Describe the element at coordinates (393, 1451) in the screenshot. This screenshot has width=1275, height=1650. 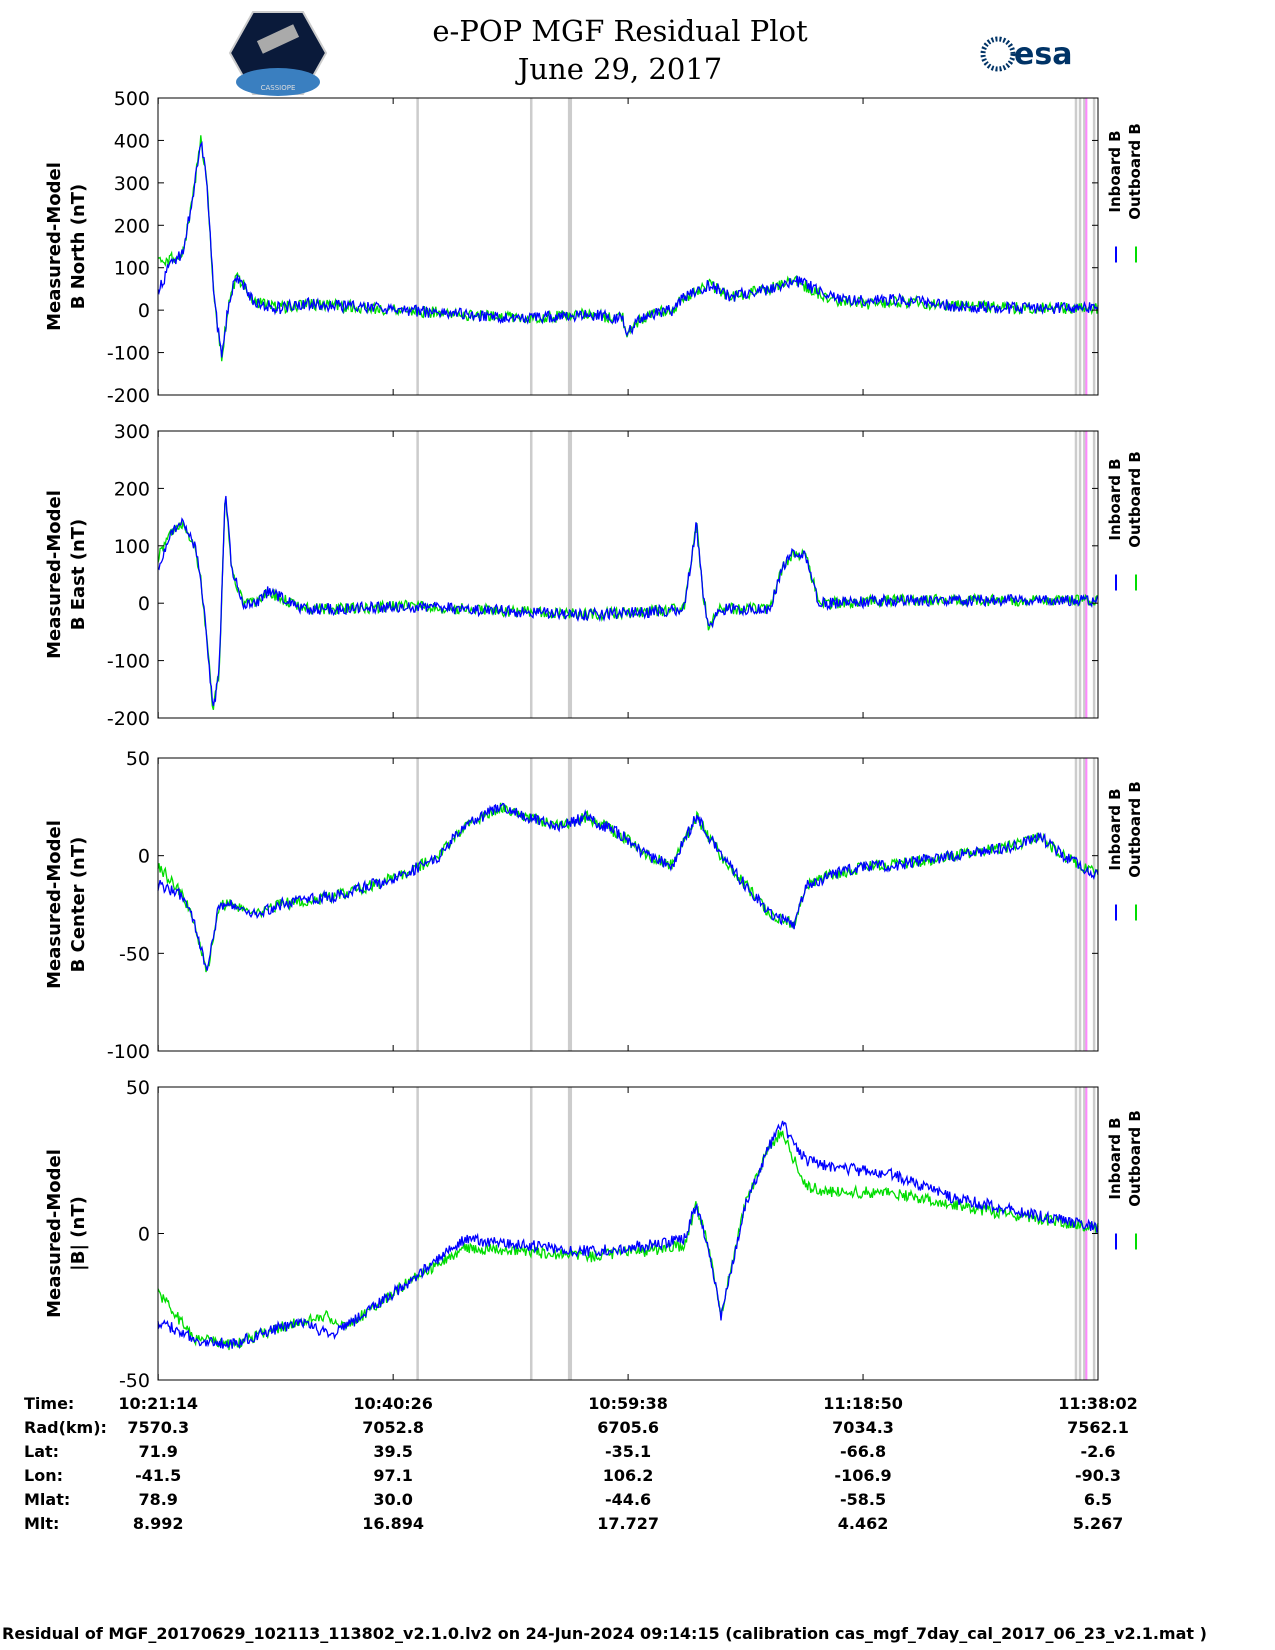
I see `info-cell: 39.5` at that location.